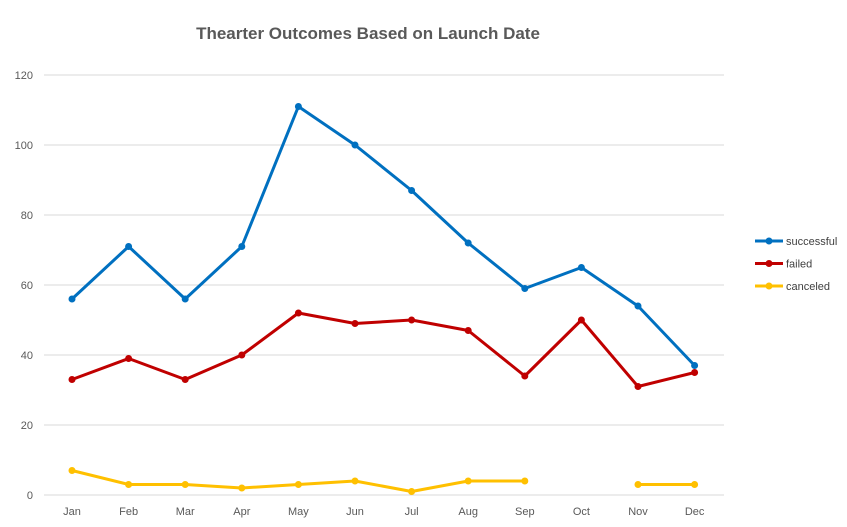 This screenshot has width=847, height=527. I want to click on x-tick-label: Nov, so click(638, 512).